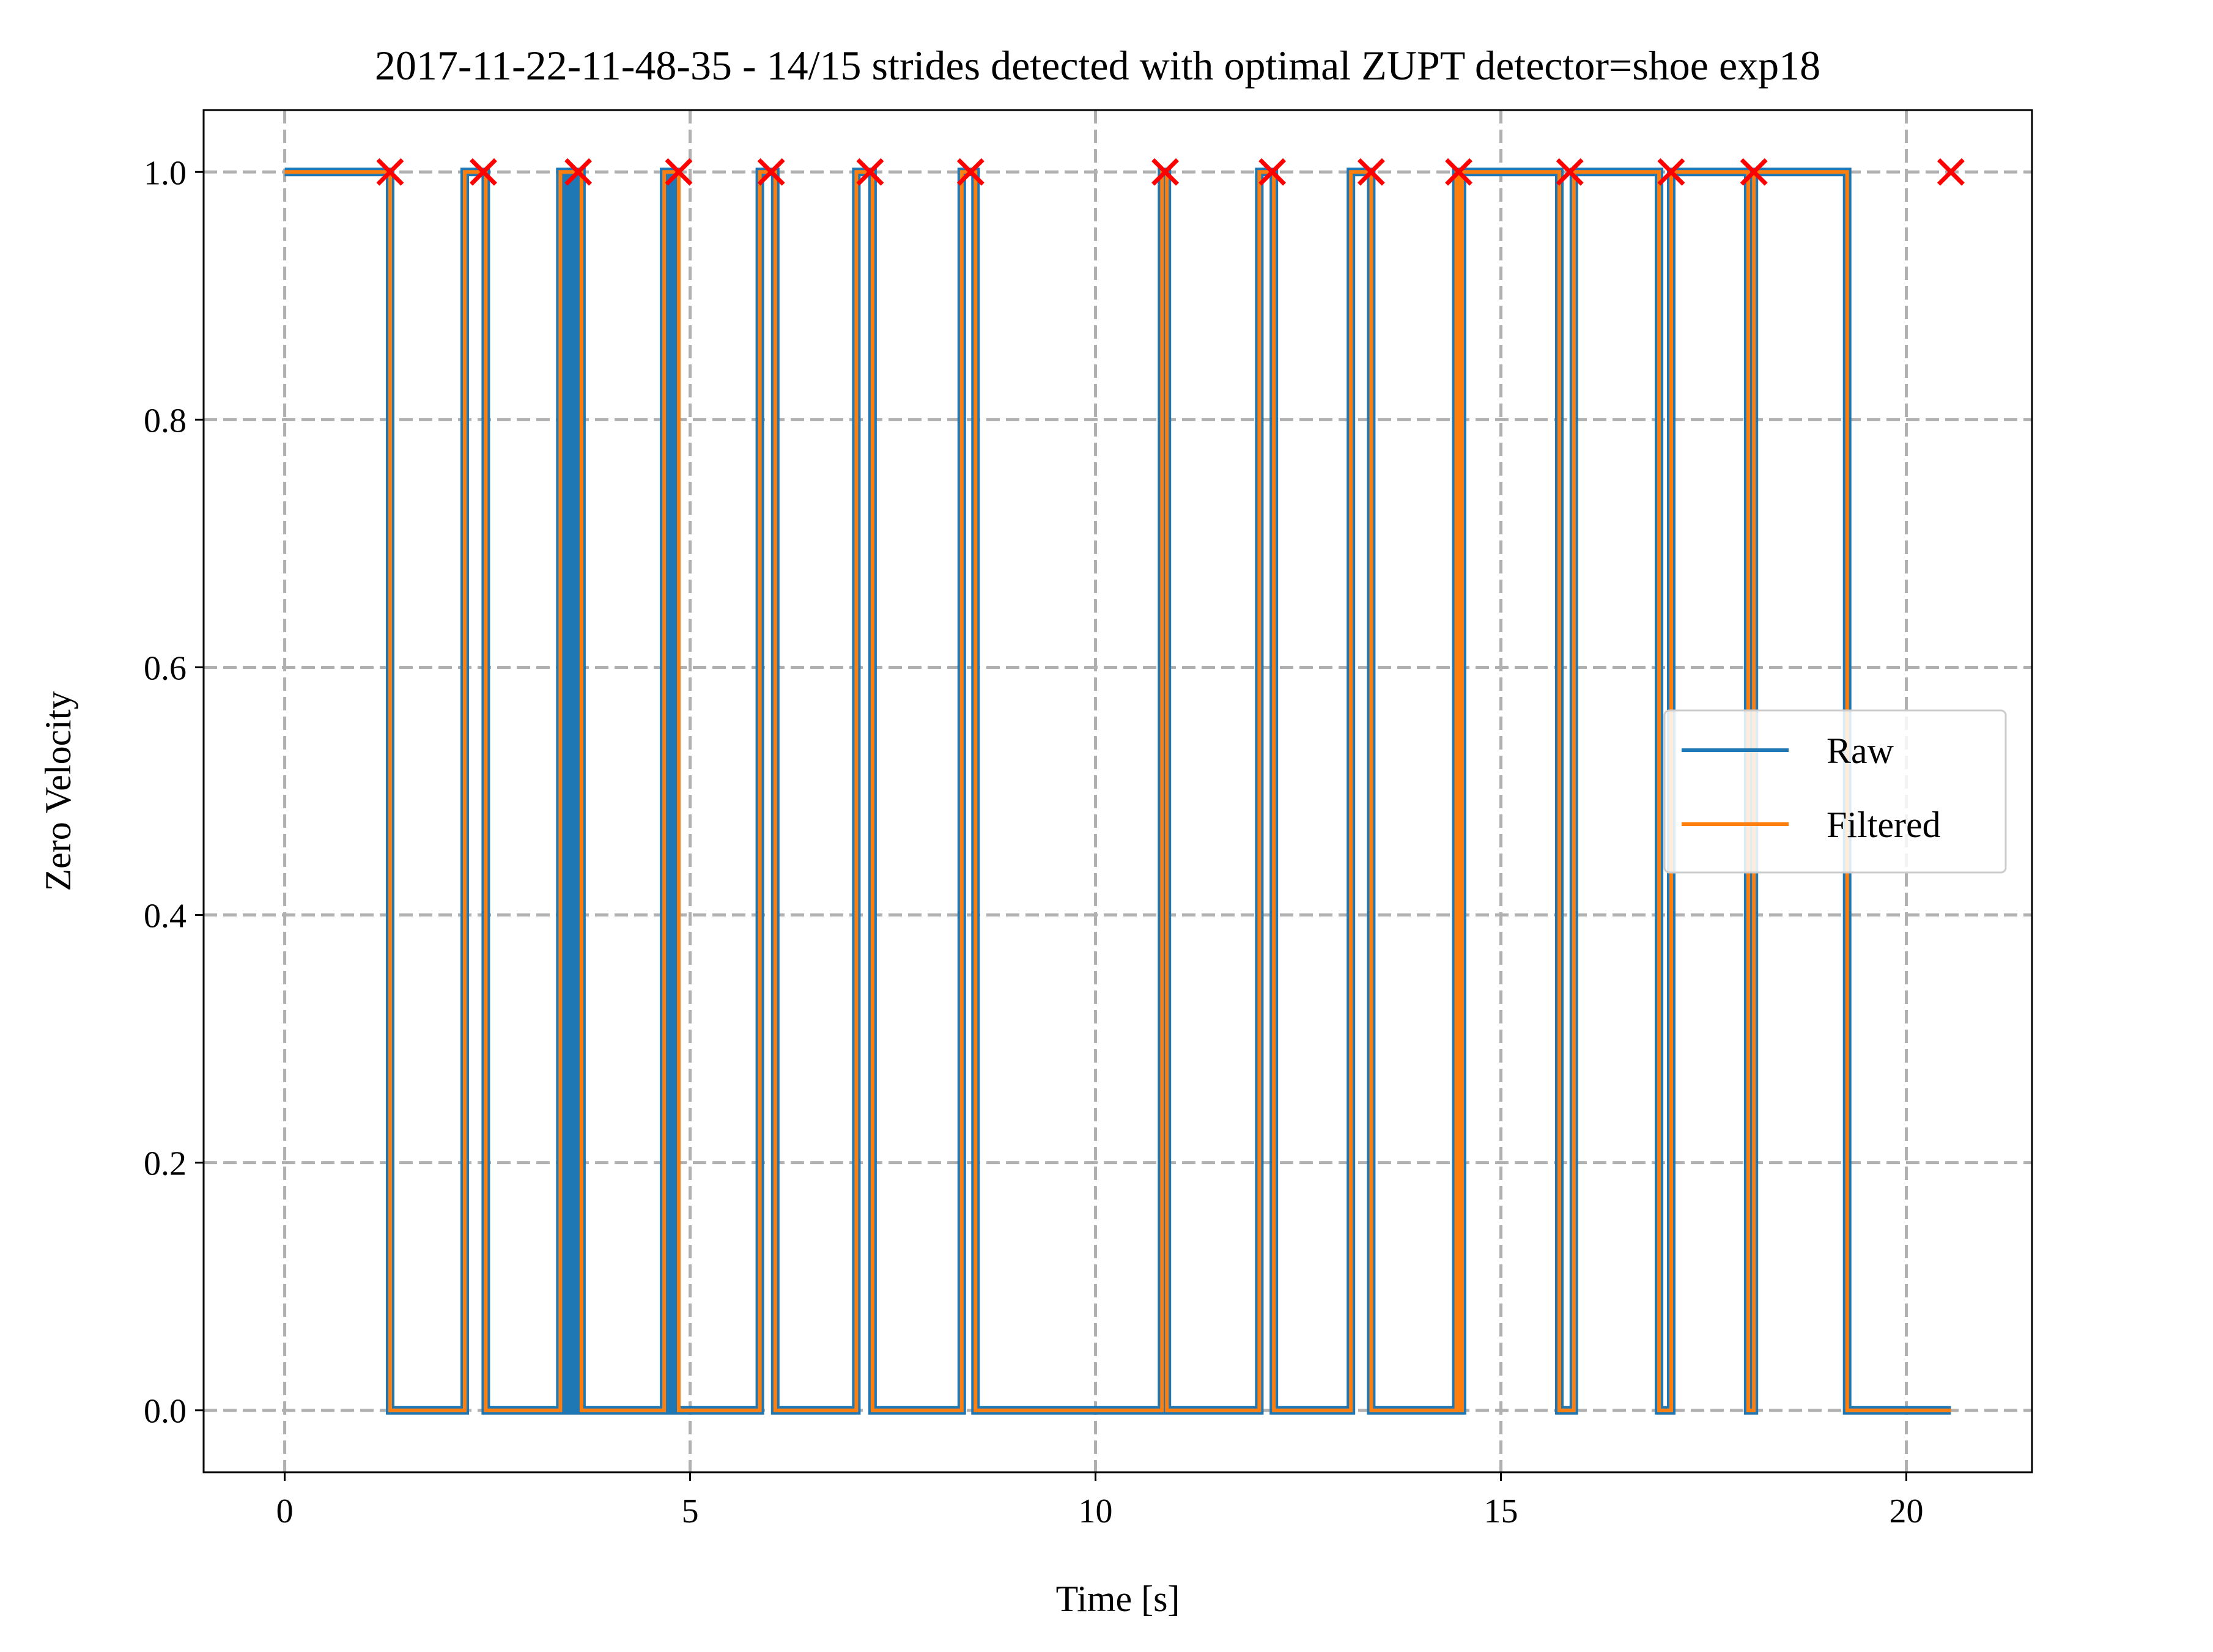  I want to click on legend: Raw Filtered, so click(1835, 791).